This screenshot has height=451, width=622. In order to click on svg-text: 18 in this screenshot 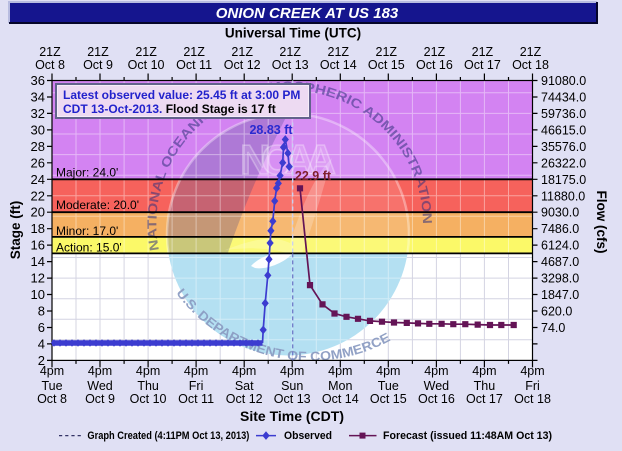, I will do `click(38, 228)`.